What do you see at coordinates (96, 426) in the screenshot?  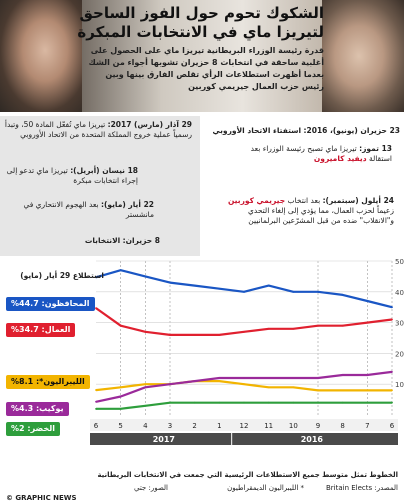 I see `month-tick-label: 6` at bounding box center [96, 426].